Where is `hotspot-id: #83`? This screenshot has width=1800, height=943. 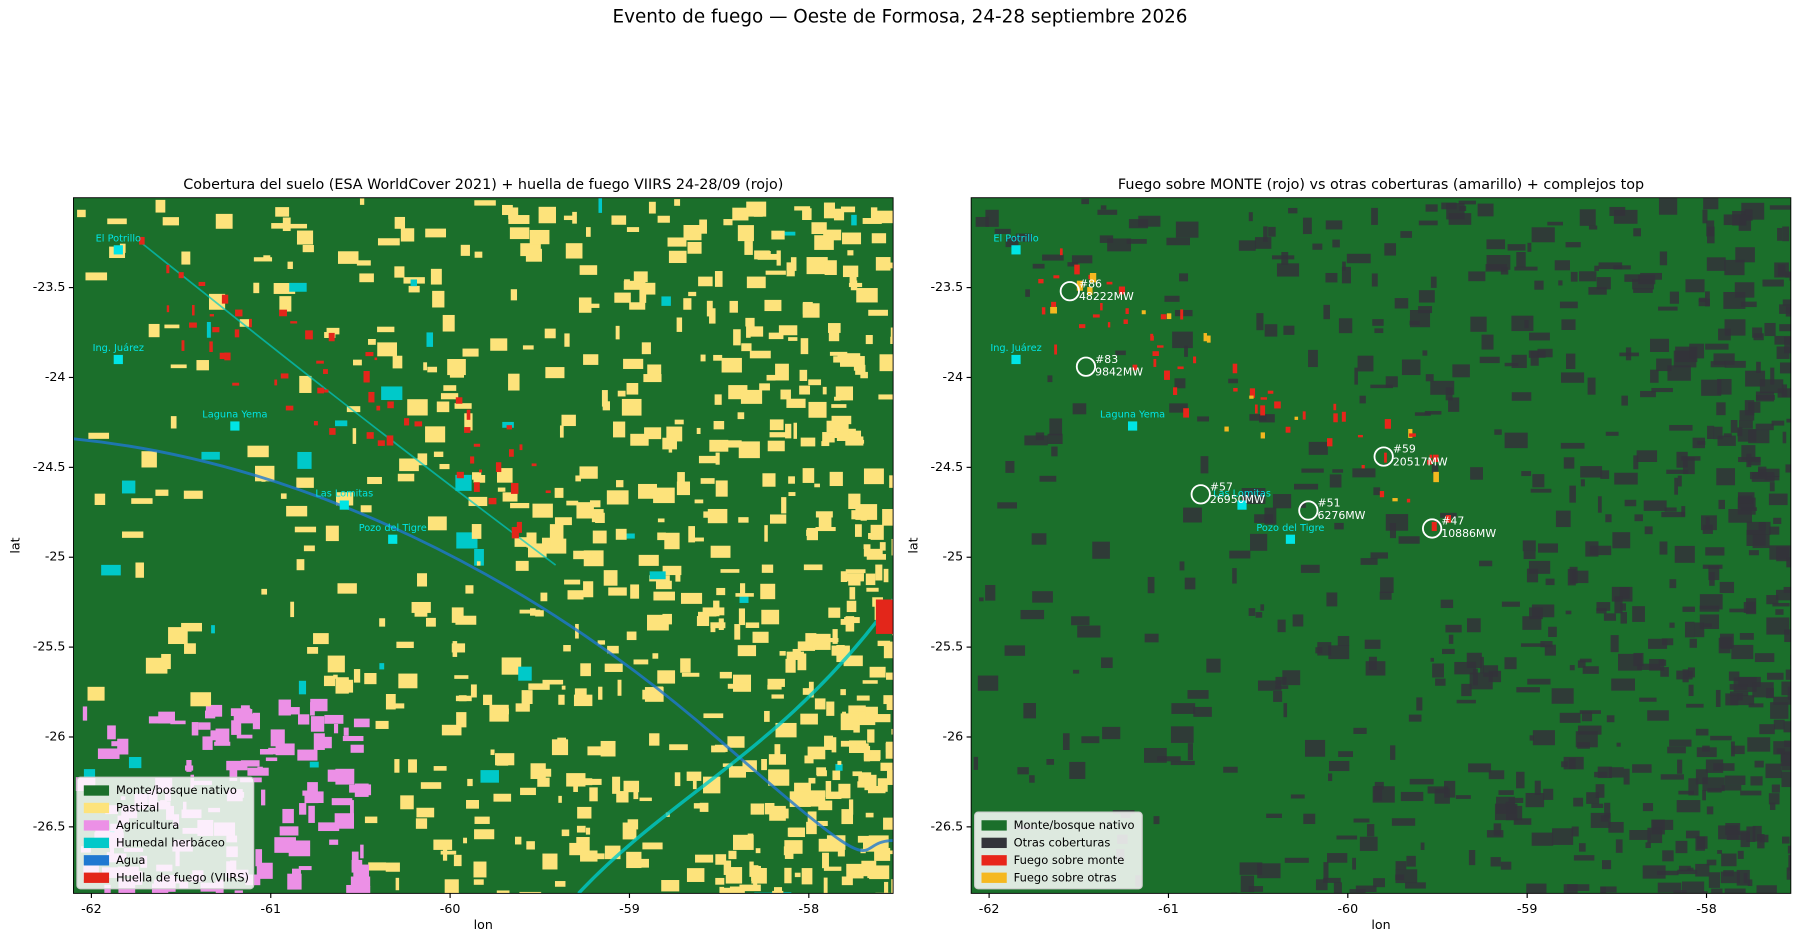
hotspot-id: #83 is located at coordinates (1106, 359).